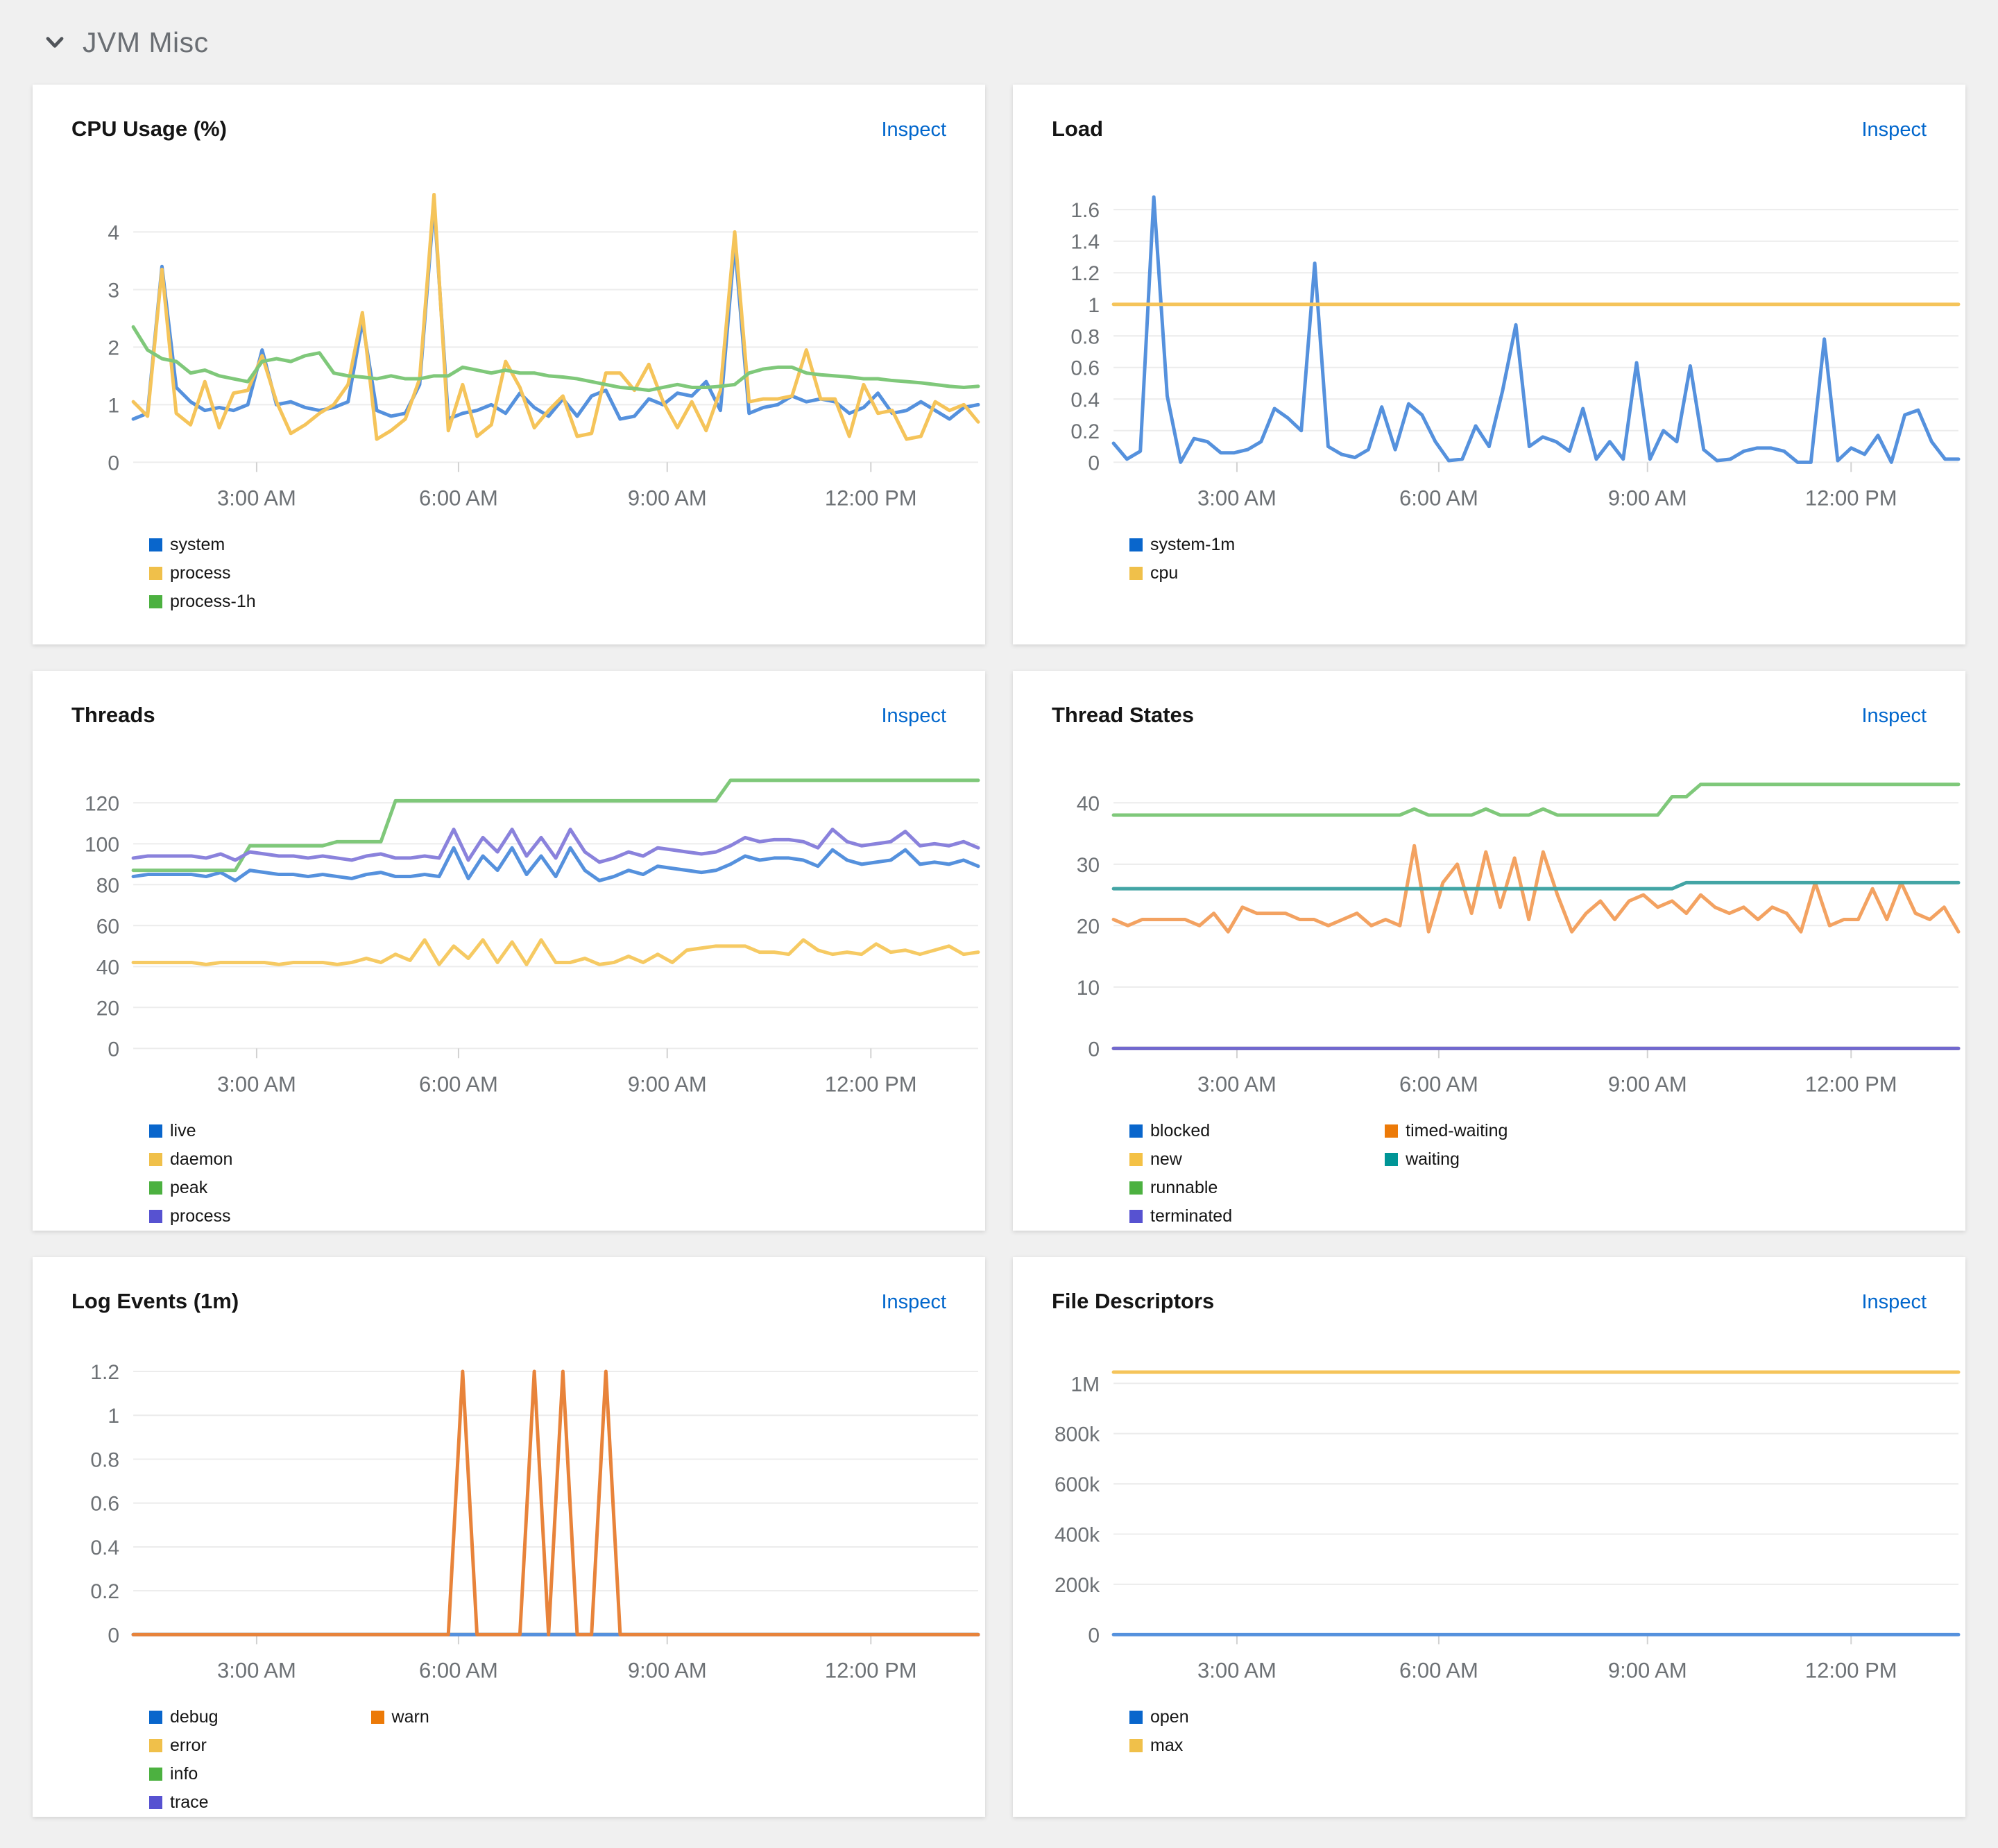 This screenshot has width=1998, height=1848. What do you see at coordinates (190, 1130) in the screenshot?
I see `legend-item-live: live` at bounding box center [190, 1130].